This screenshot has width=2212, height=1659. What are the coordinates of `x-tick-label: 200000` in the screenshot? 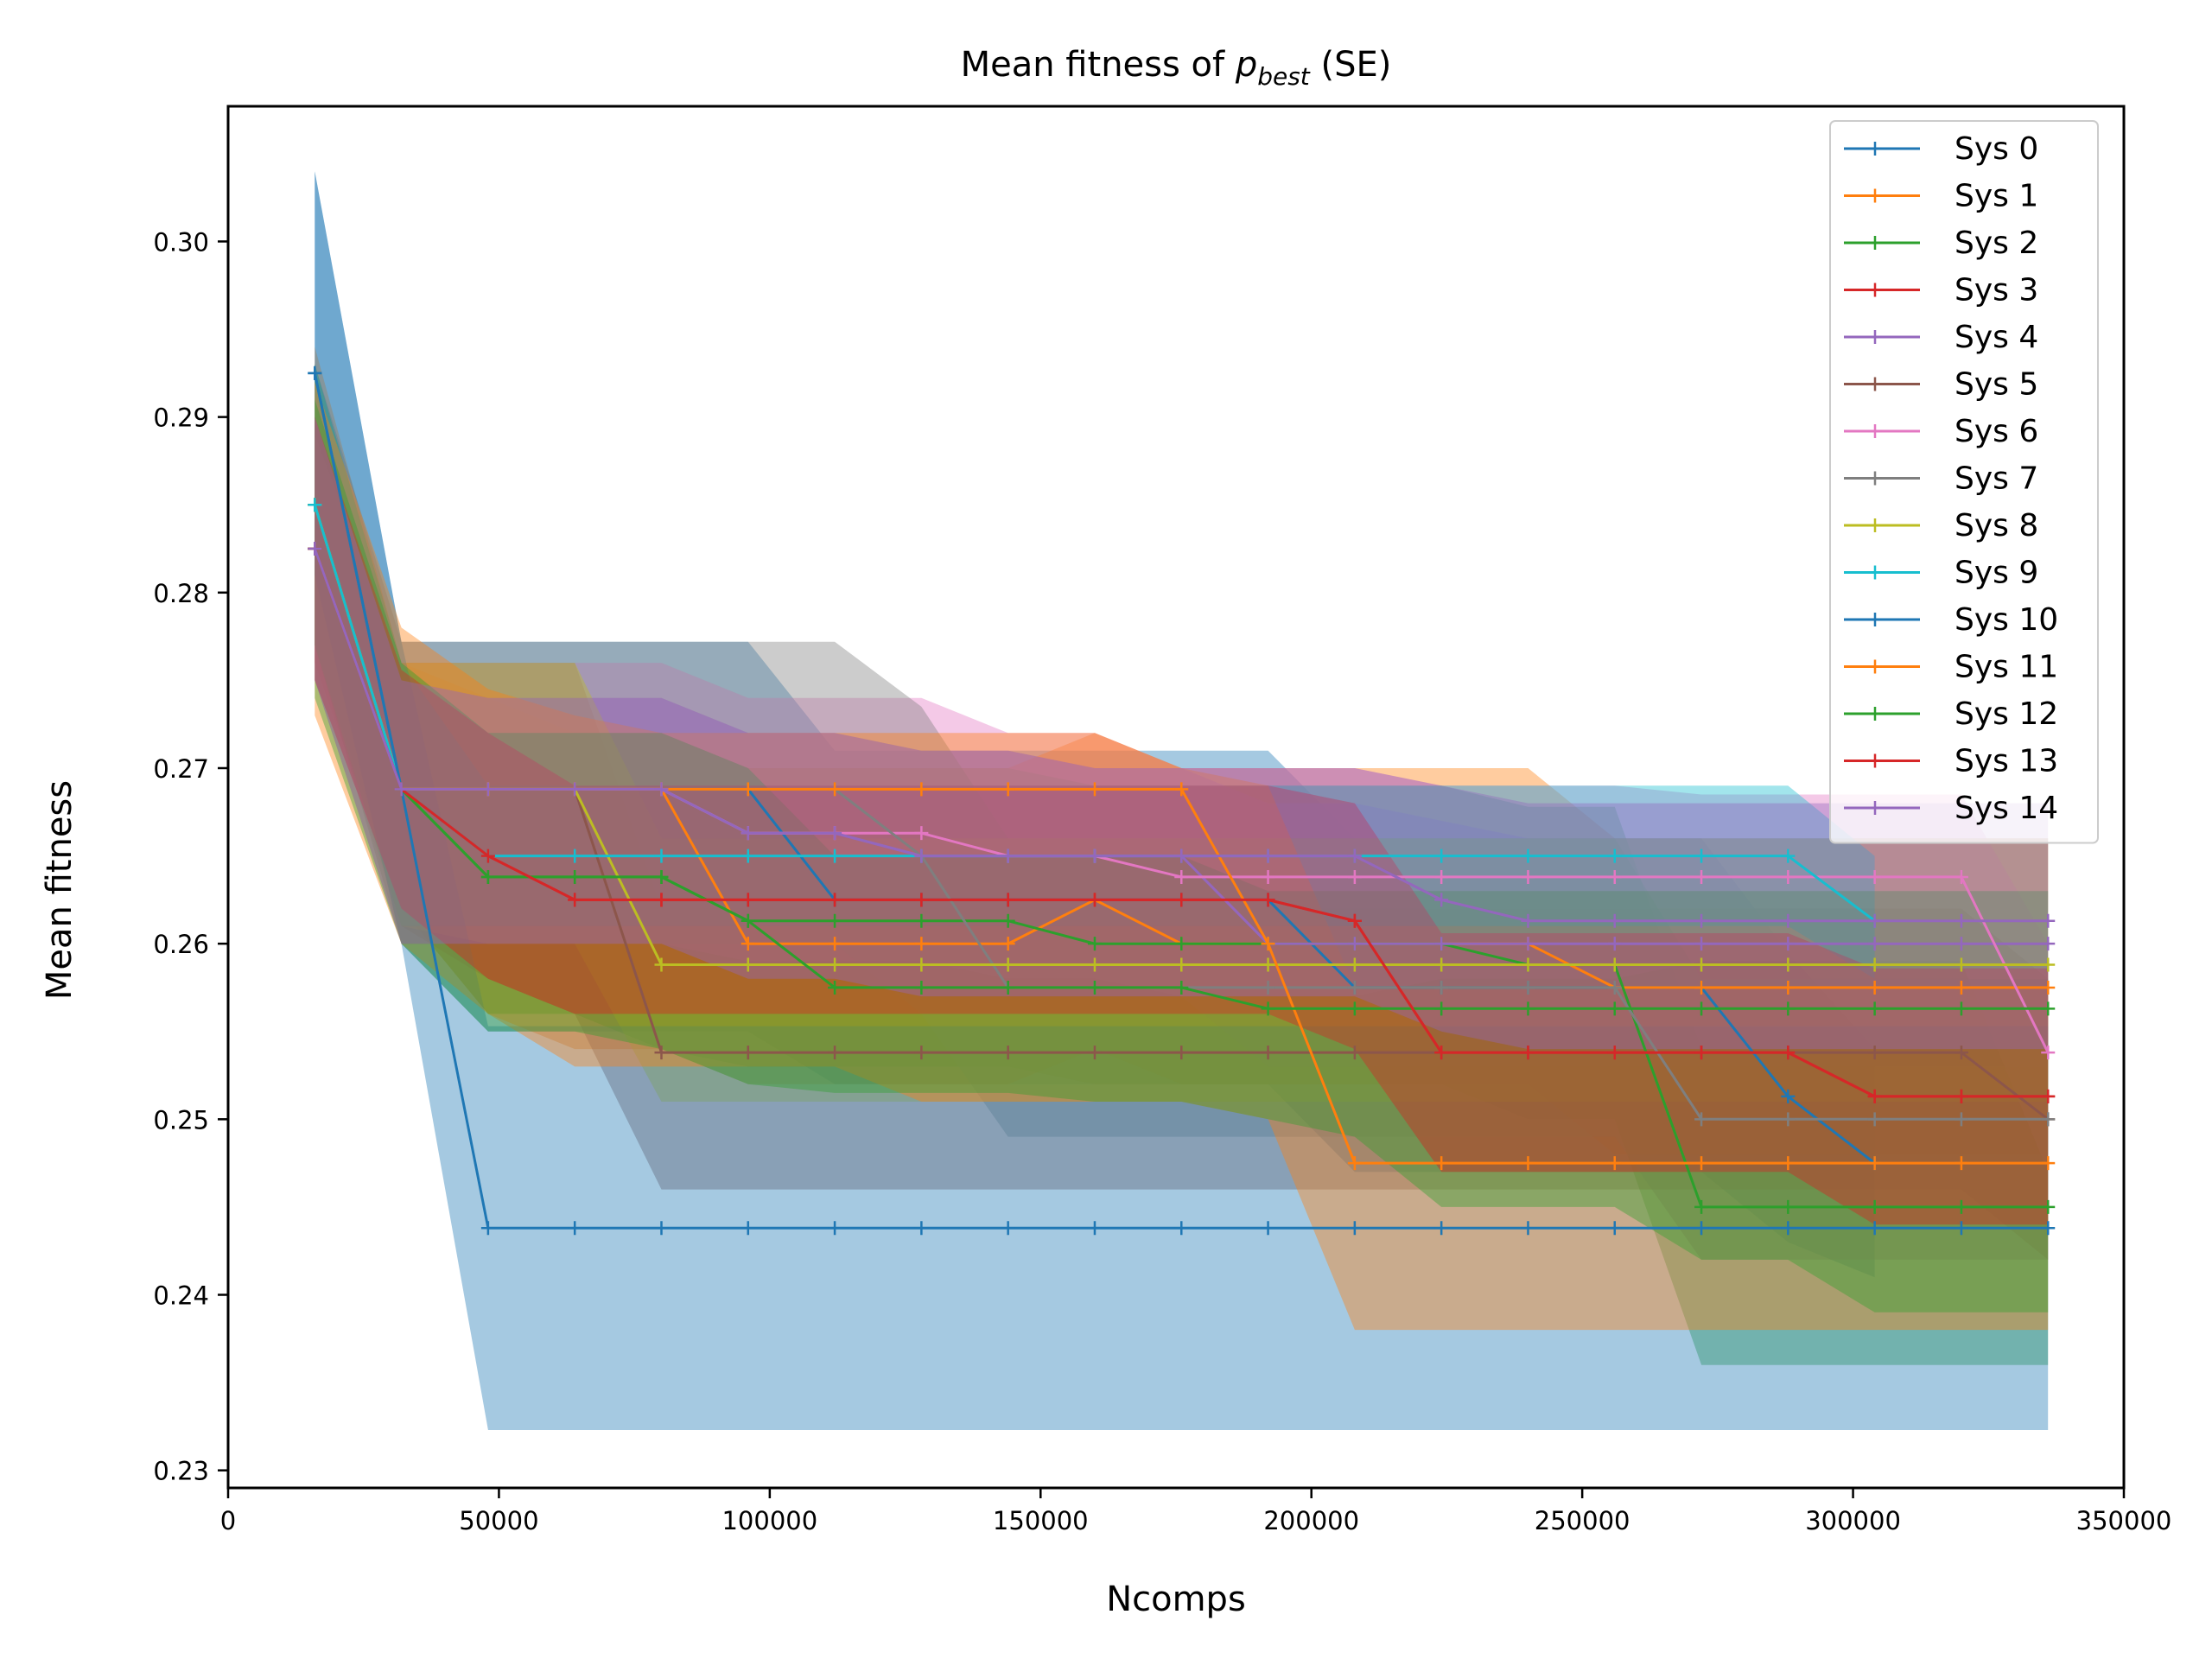 It's located at (1311, 1520).